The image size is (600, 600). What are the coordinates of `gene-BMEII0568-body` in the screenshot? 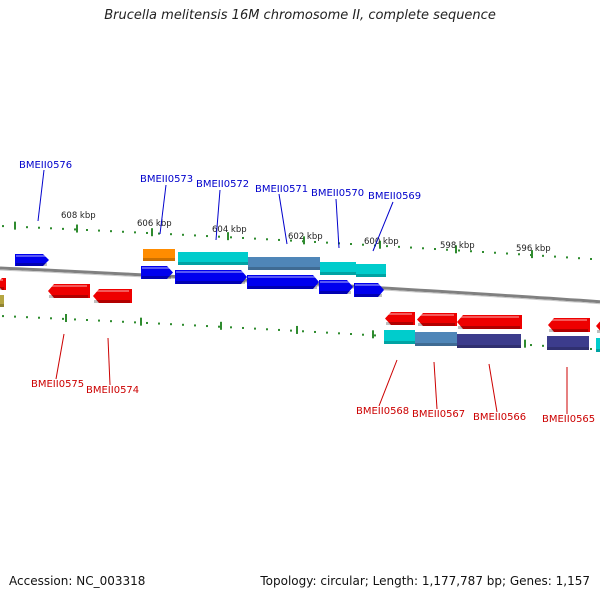 It's located at (400, 318).